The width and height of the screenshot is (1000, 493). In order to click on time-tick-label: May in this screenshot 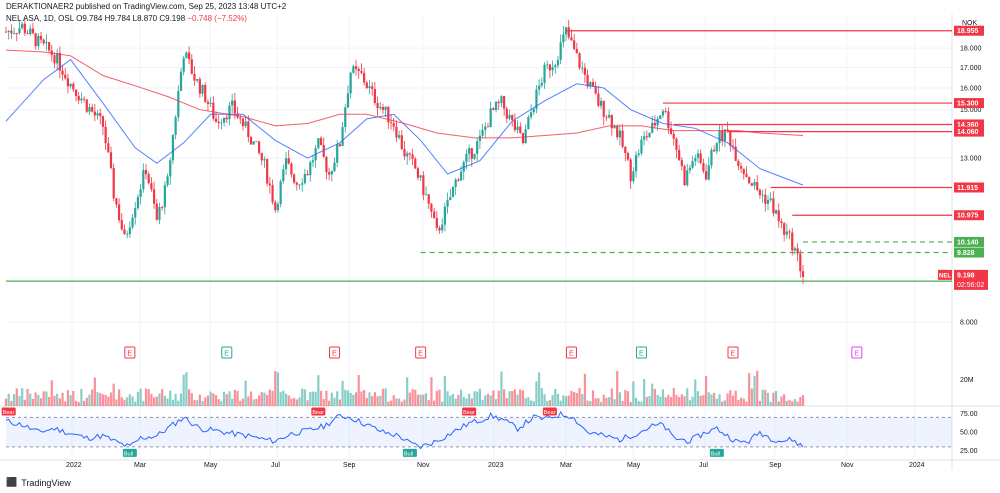, I will do `click(634, 465)`.